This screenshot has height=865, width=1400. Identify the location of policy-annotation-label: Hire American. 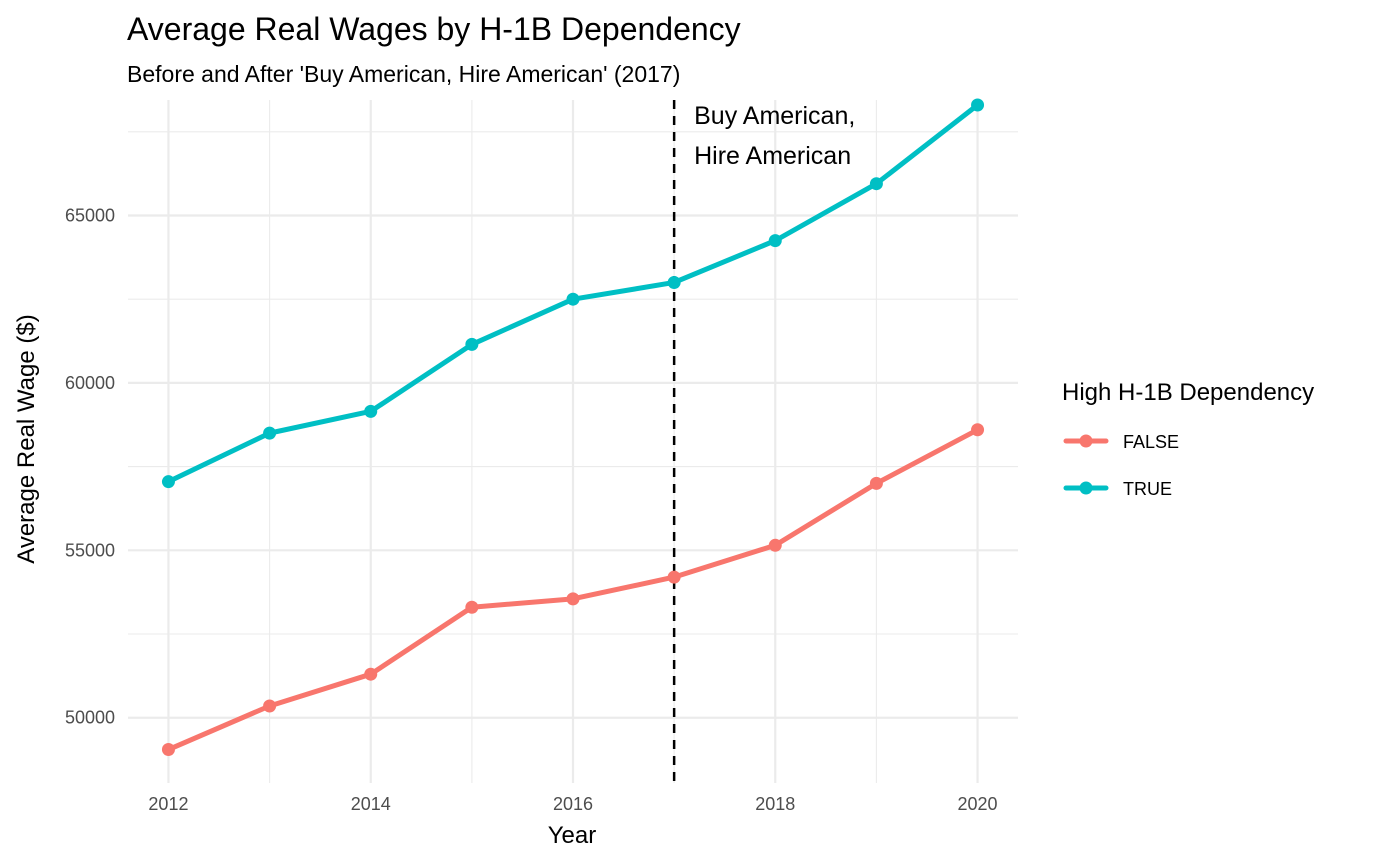
(772, 156).